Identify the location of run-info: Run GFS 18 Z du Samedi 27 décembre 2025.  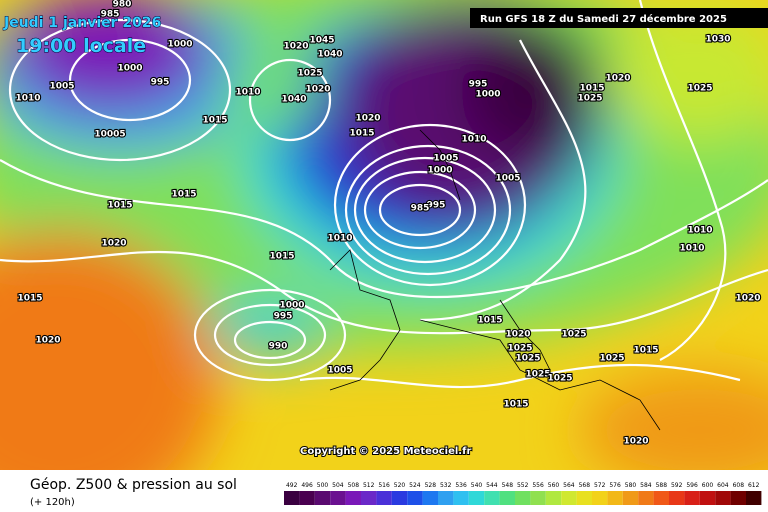
(603, 19).